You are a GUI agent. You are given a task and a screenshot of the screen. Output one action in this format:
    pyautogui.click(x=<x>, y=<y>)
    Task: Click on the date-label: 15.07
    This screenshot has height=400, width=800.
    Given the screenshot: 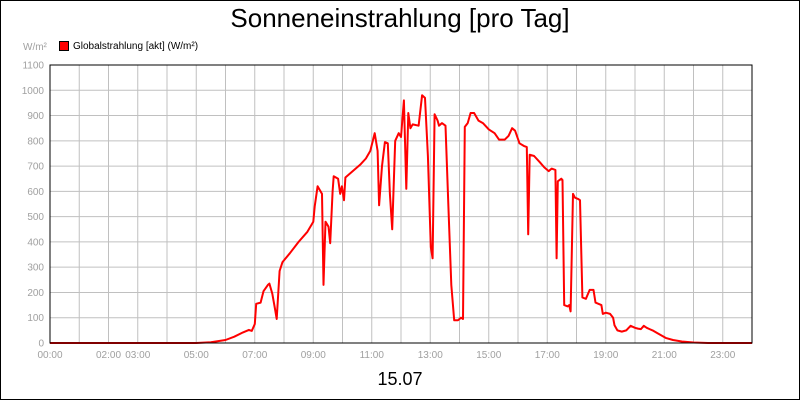 What is the action you would take?
    pyautogui.click(x=400, y=379)
    